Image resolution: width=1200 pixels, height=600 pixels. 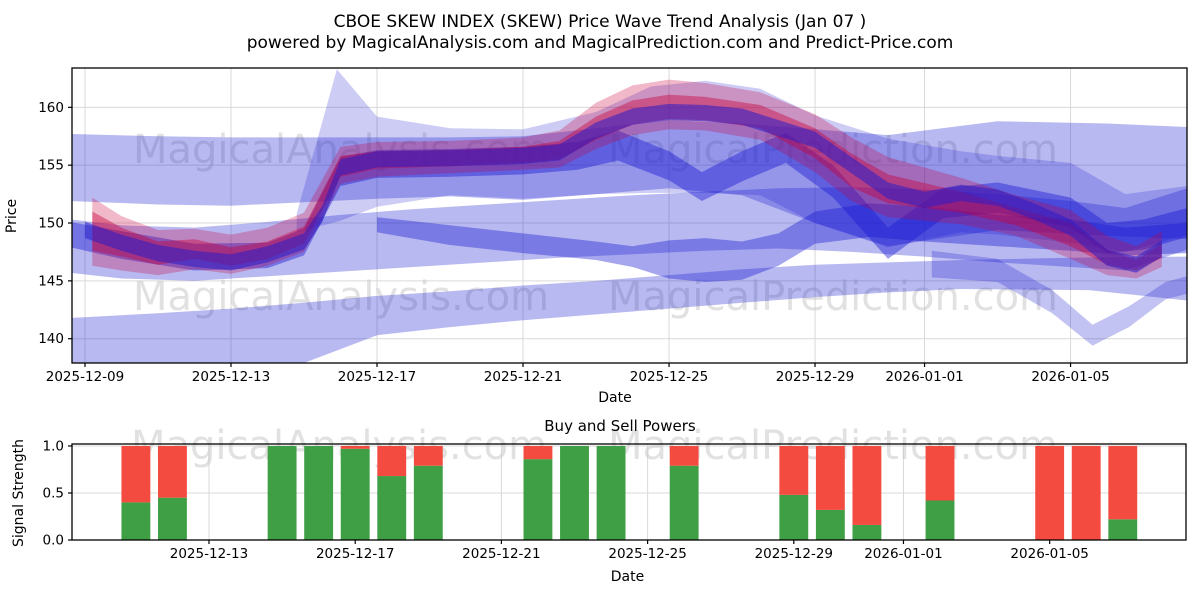 I want to click on band-medium-low, so click(x=782, y=242).